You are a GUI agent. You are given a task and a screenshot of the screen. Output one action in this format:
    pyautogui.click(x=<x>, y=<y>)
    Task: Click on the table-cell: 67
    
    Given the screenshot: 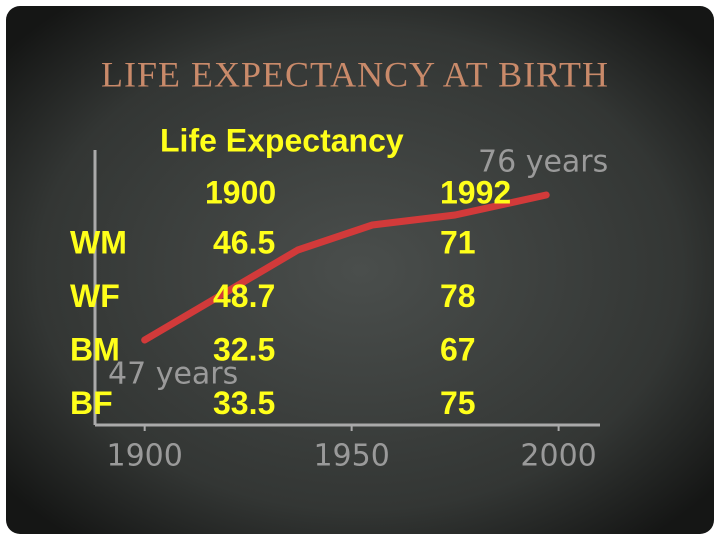 What is the action you would take?
    pyautogui.click(x=458, y=349)
    